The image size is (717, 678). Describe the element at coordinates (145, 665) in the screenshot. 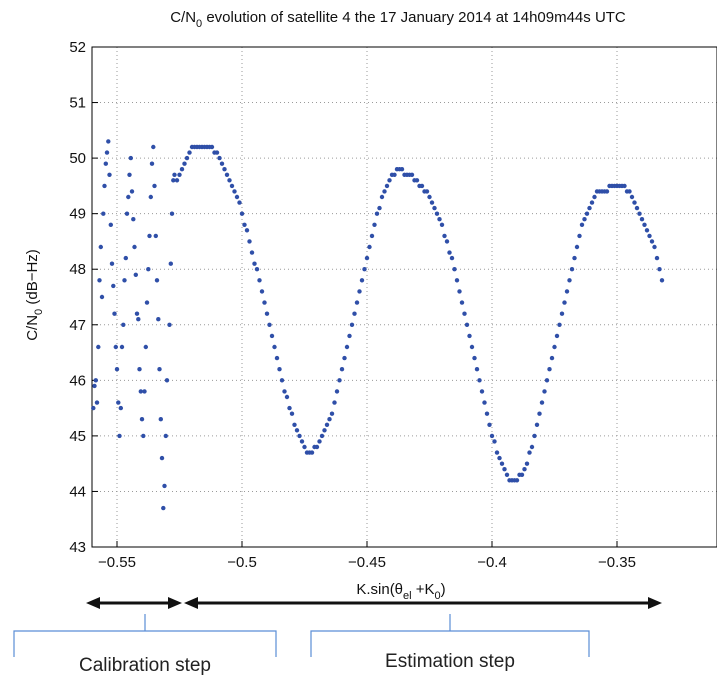

I see `calibration-step-label: Calibration step` at that location.